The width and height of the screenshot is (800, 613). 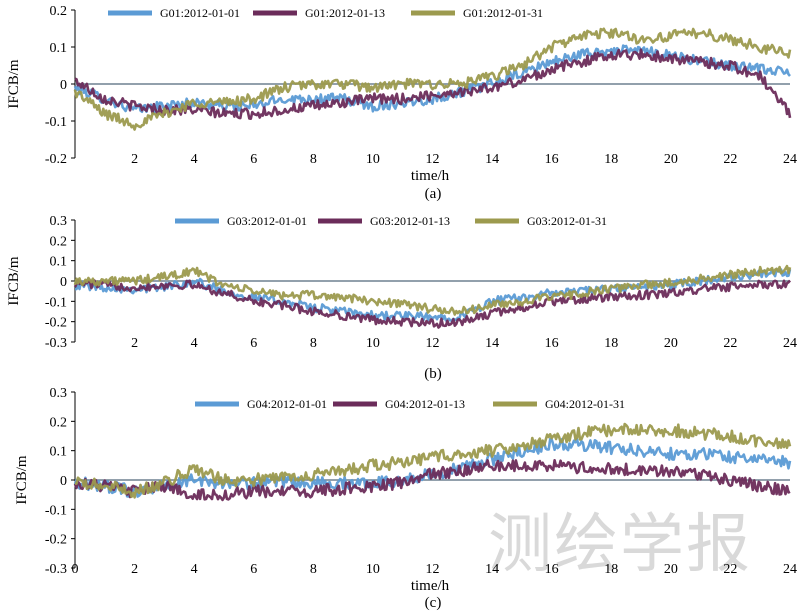 I want to click on legend-label: G01:2012-01-13, so click(x=345, y=13).